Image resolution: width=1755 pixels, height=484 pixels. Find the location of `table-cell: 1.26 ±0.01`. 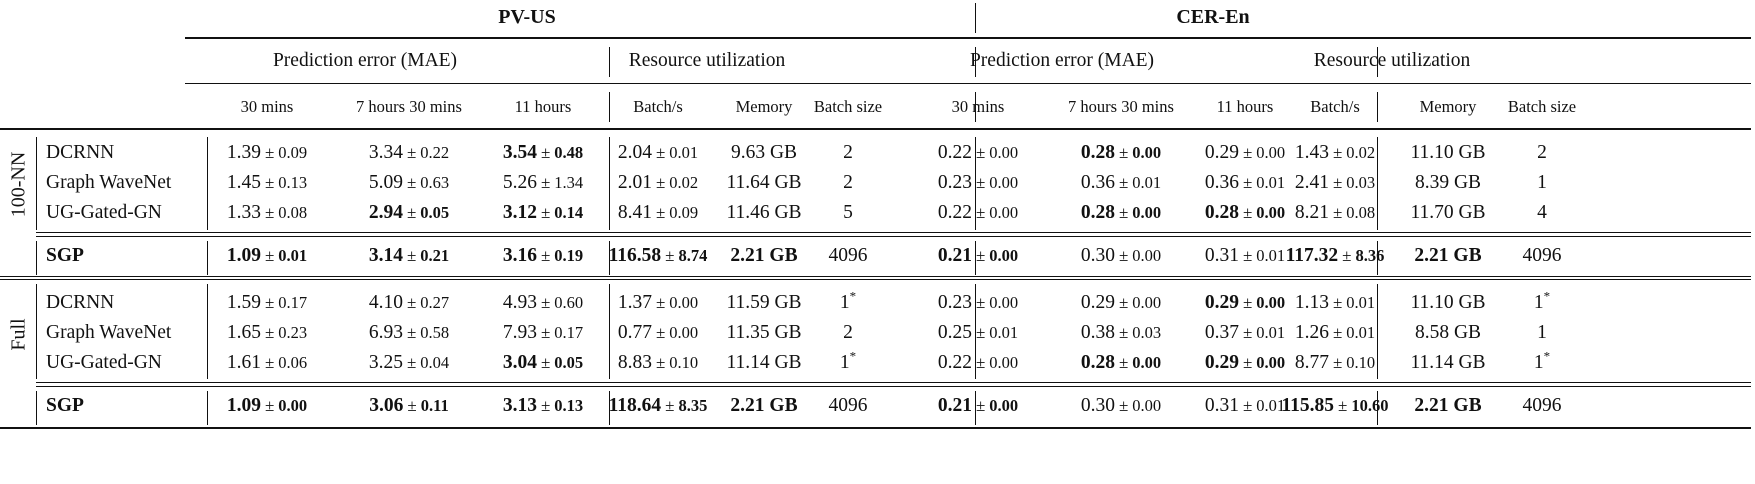

table-cell: 1.26 ±0.01 is located at coordinates (1335, 333).